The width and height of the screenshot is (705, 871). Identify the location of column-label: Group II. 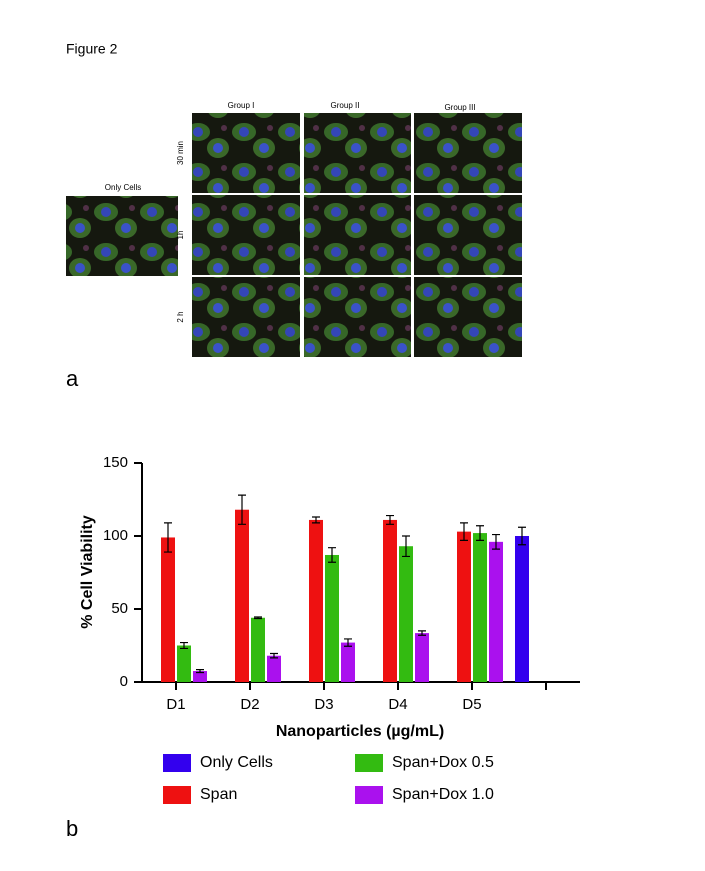
(345, 105).